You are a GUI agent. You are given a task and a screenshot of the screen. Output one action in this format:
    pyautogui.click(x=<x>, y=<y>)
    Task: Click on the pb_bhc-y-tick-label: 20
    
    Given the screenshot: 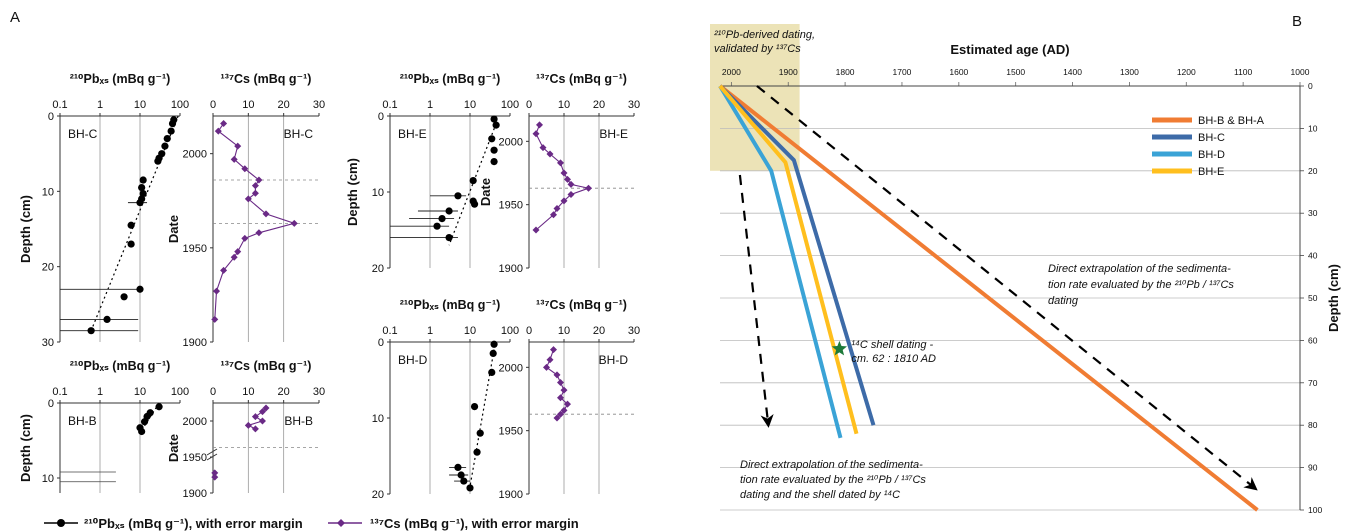 What is the action you would take?
    pyautogui.click(x=48, y=268)
    